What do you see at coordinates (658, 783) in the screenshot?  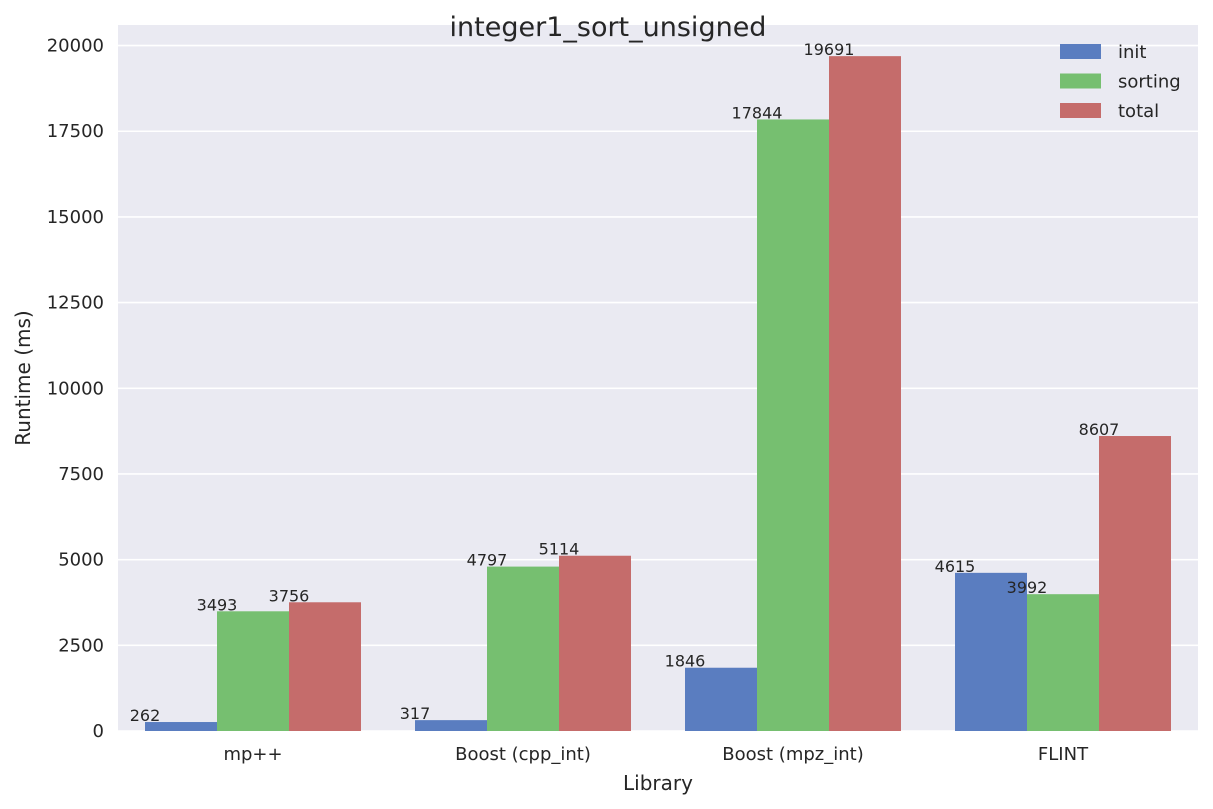 I see `x-axis-label: Library` at bounding box center [658, 783].